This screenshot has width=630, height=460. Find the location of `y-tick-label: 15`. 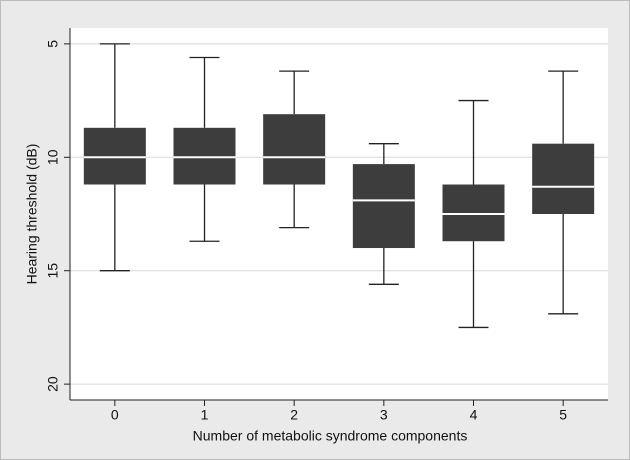

y-tick-label: 15 is located at coordinates (53, 271).